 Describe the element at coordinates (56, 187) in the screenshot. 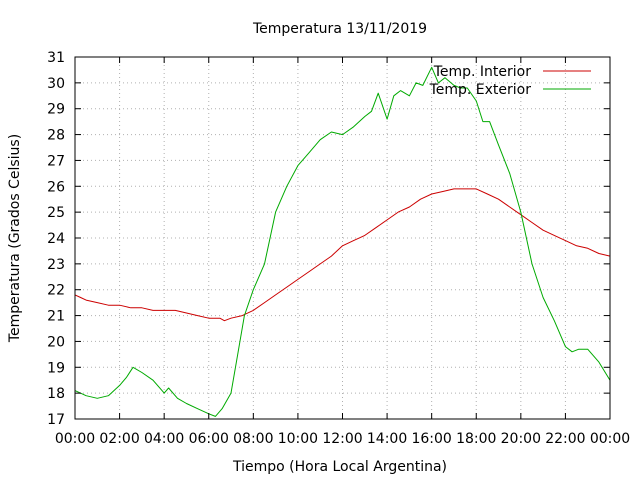

I see `y-tick-label: 26` at that location.